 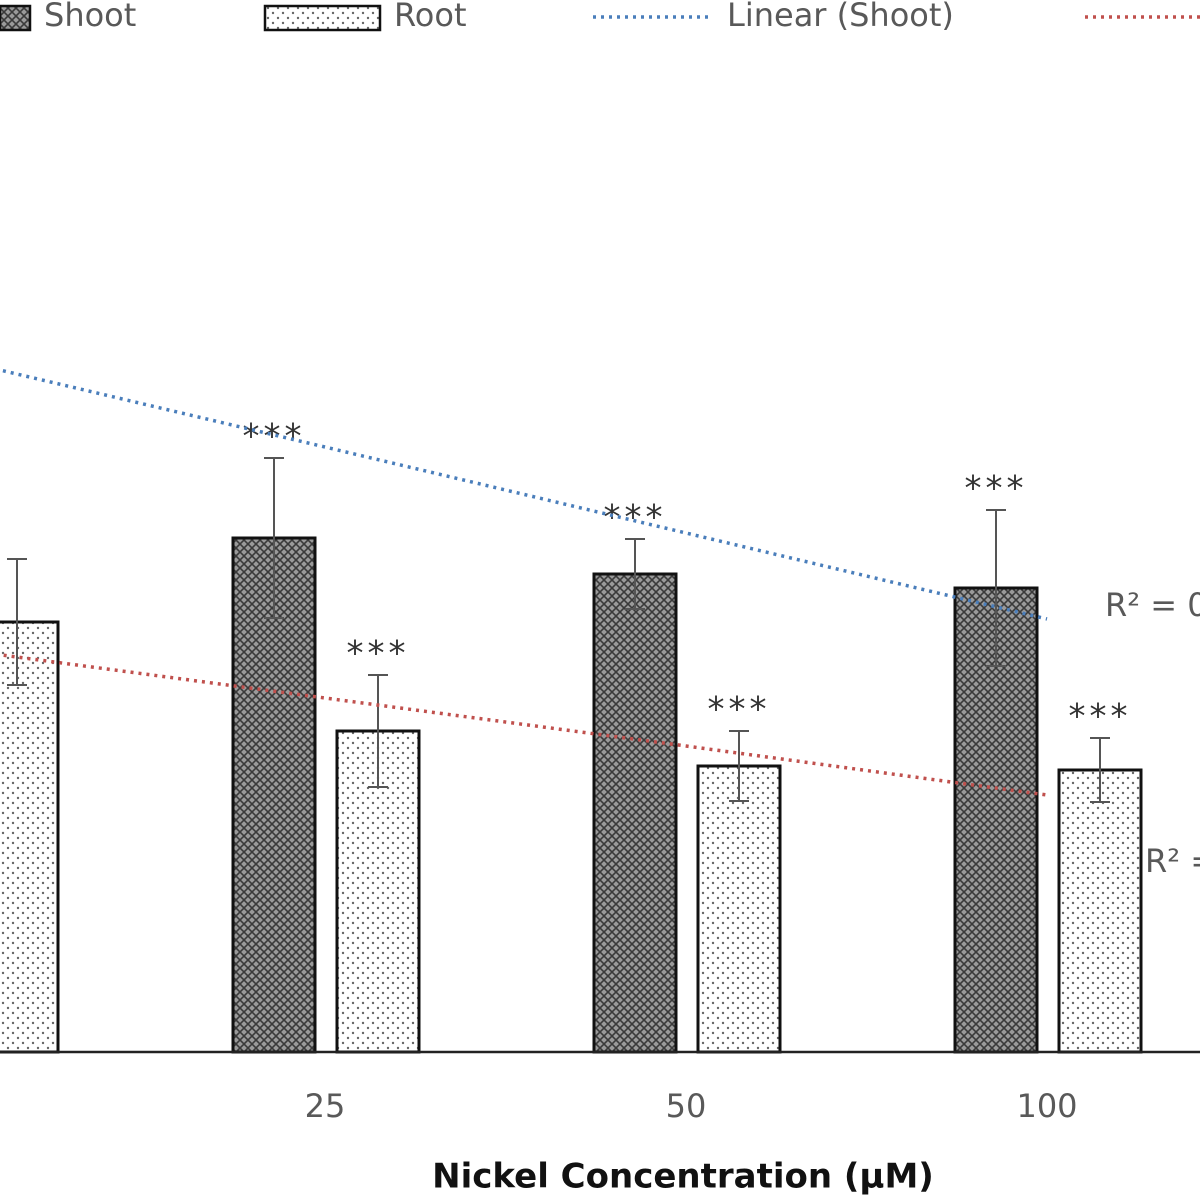 I want to click on legend-label: Linear (Shoot), so click(x=840, y=17).